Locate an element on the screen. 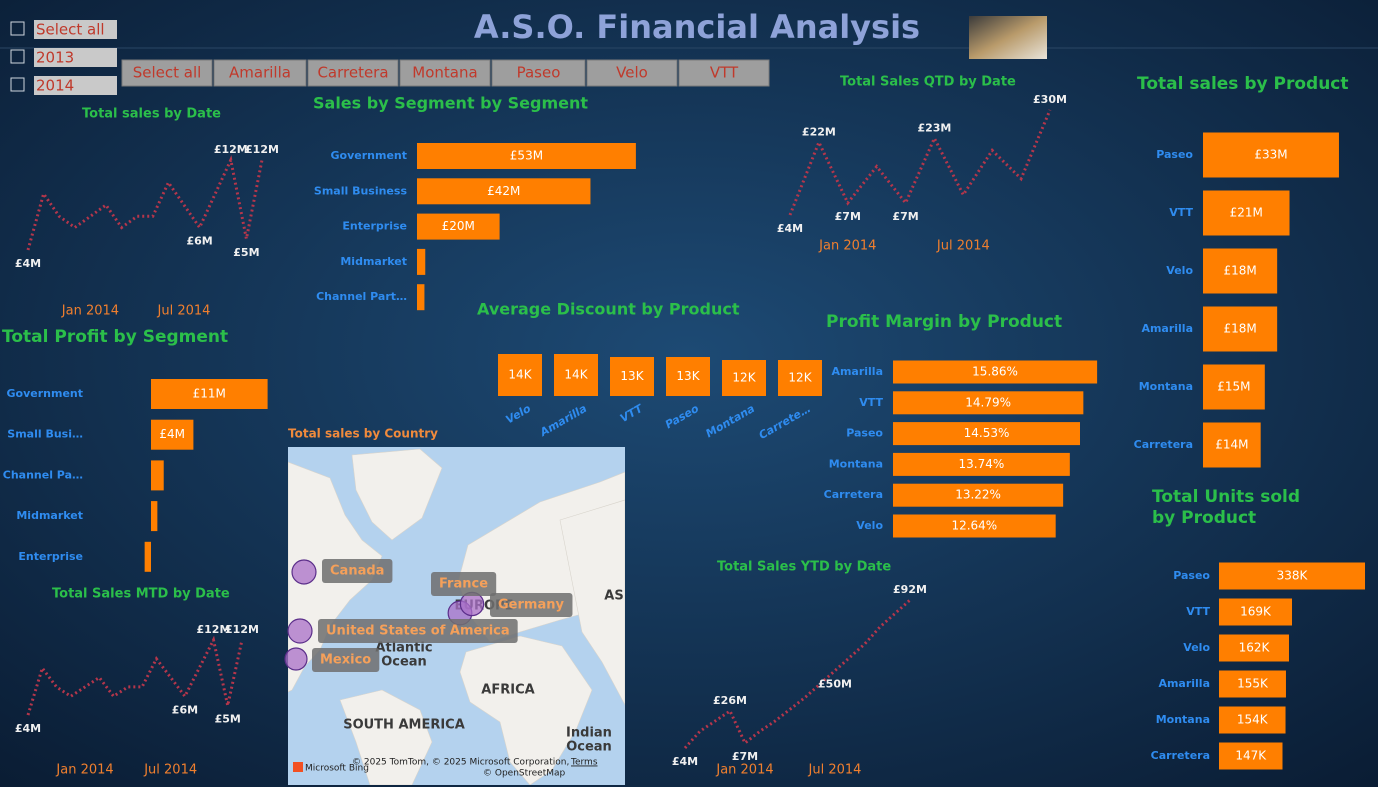  y-tick-label: Amarilla is located at coordinates (857, 371).